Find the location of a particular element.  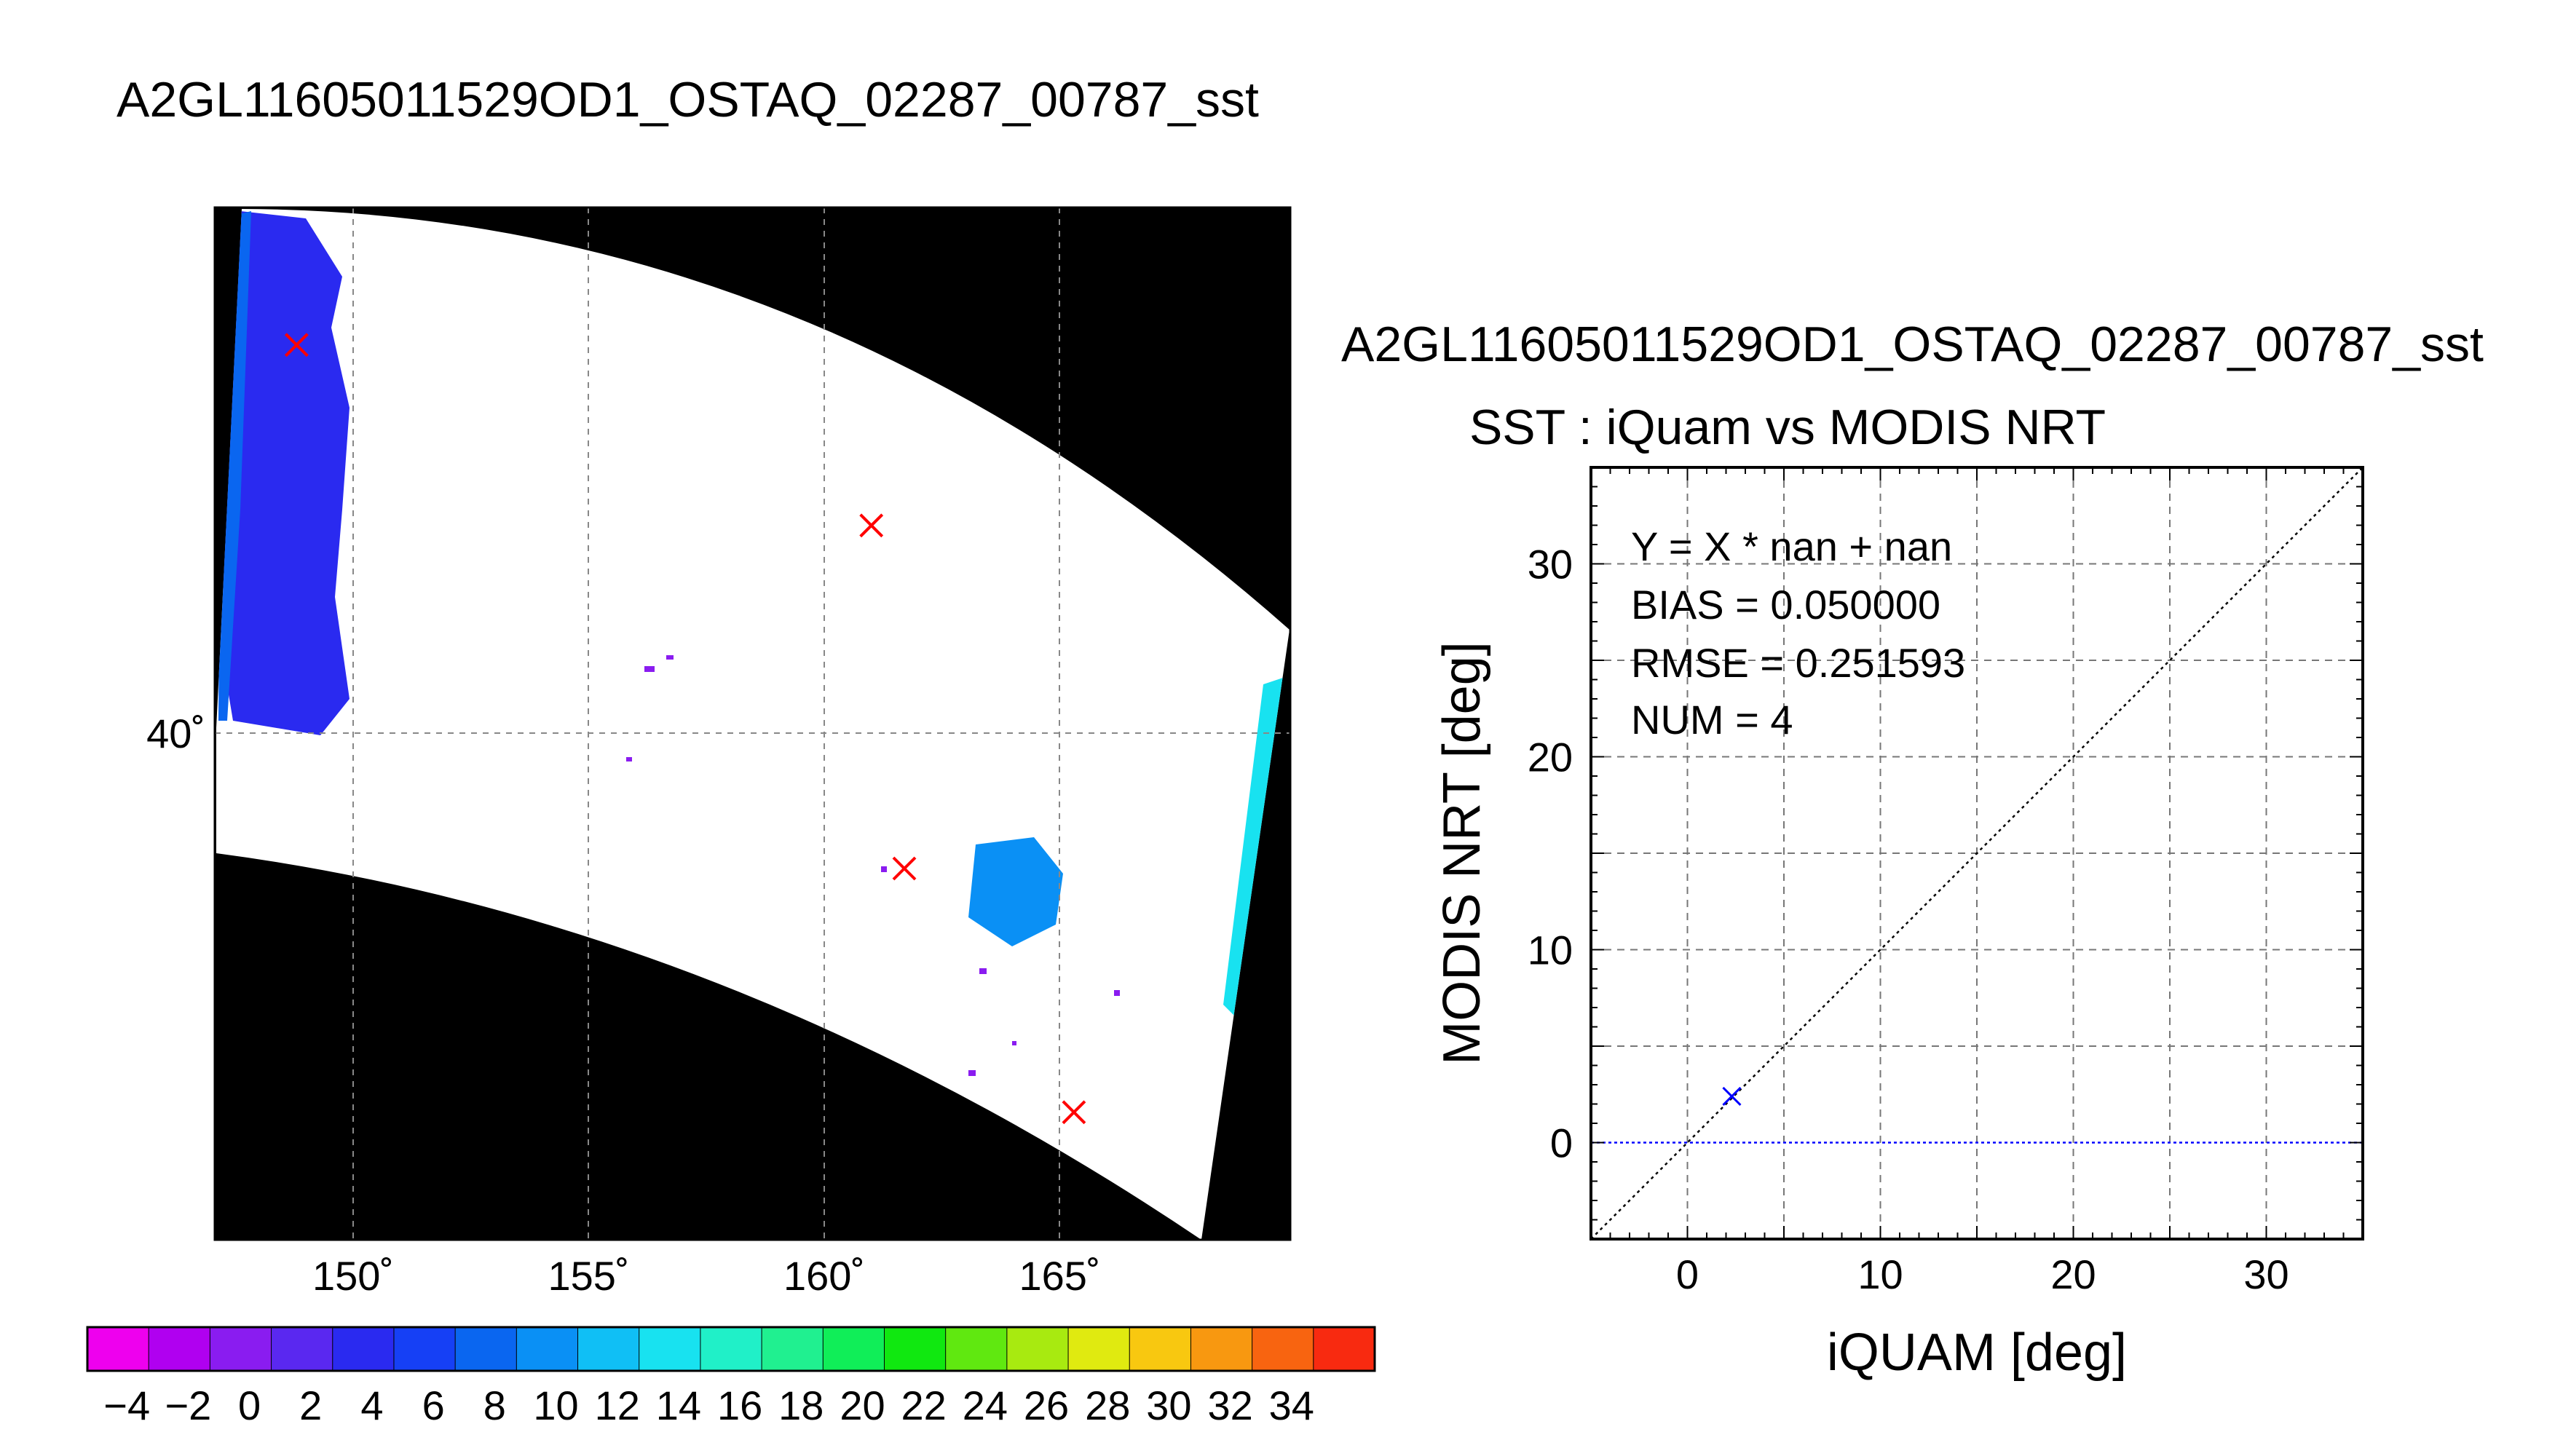

colorbar-label: 30 is located at coordinates (1168, 1405).